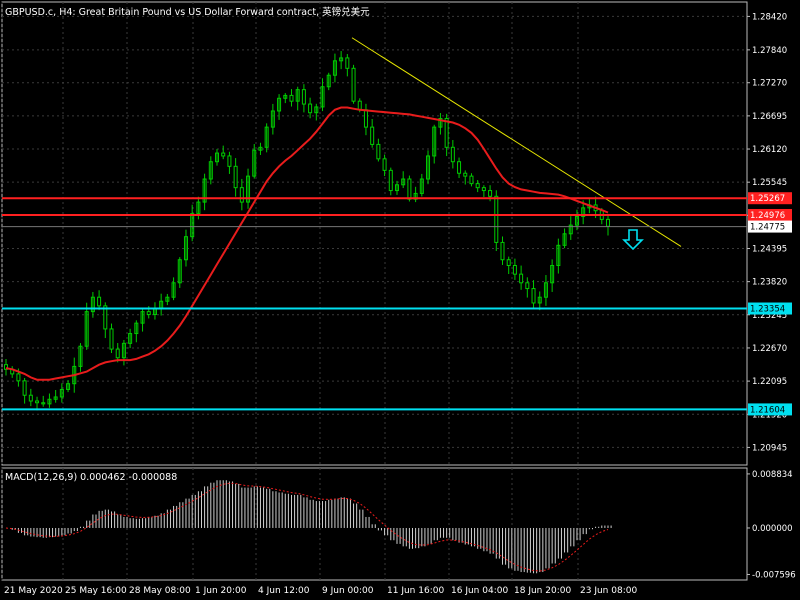 The height and width of the screenshot is (600, 800). Describe the element at coordinates (770, 226) in the screenshot. I see `last-price-badge` at that location.